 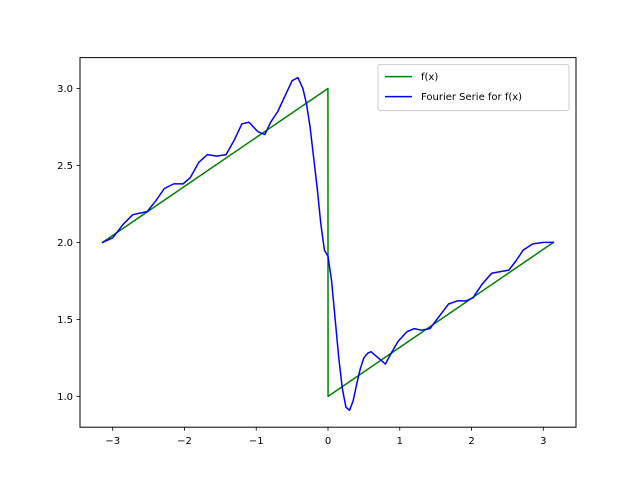 I want to click on y-axis: 1.0 1.5 2.0 2.5 3.0, so click(x=68, y=243).